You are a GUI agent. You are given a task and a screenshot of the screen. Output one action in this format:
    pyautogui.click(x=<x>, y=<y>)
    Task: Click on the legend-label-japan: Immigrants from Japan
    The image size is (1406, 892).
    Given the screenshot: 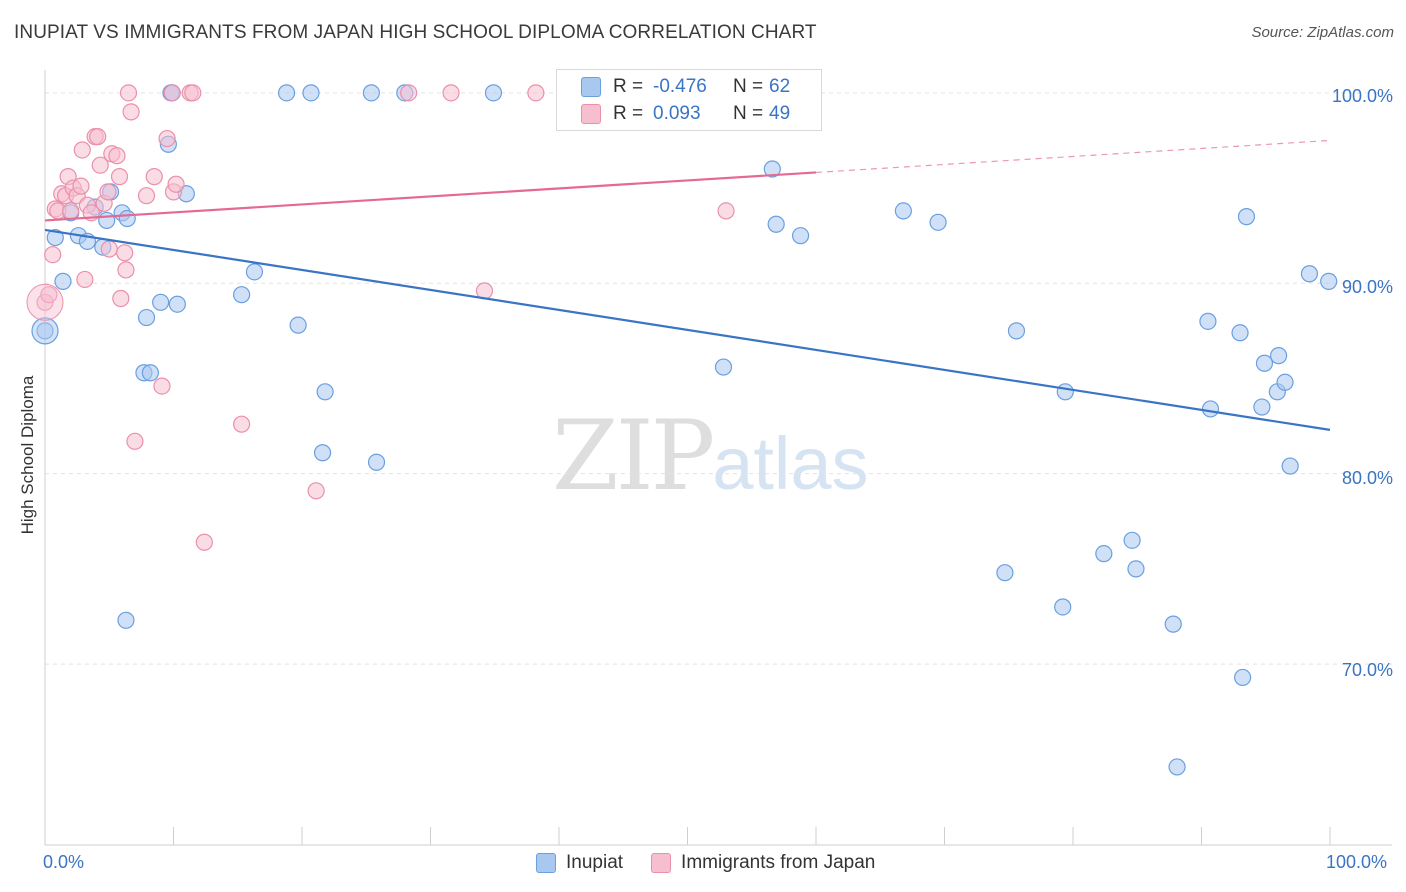 What is the action you would take?
    pyautogui.click(x=778, y=862)
    